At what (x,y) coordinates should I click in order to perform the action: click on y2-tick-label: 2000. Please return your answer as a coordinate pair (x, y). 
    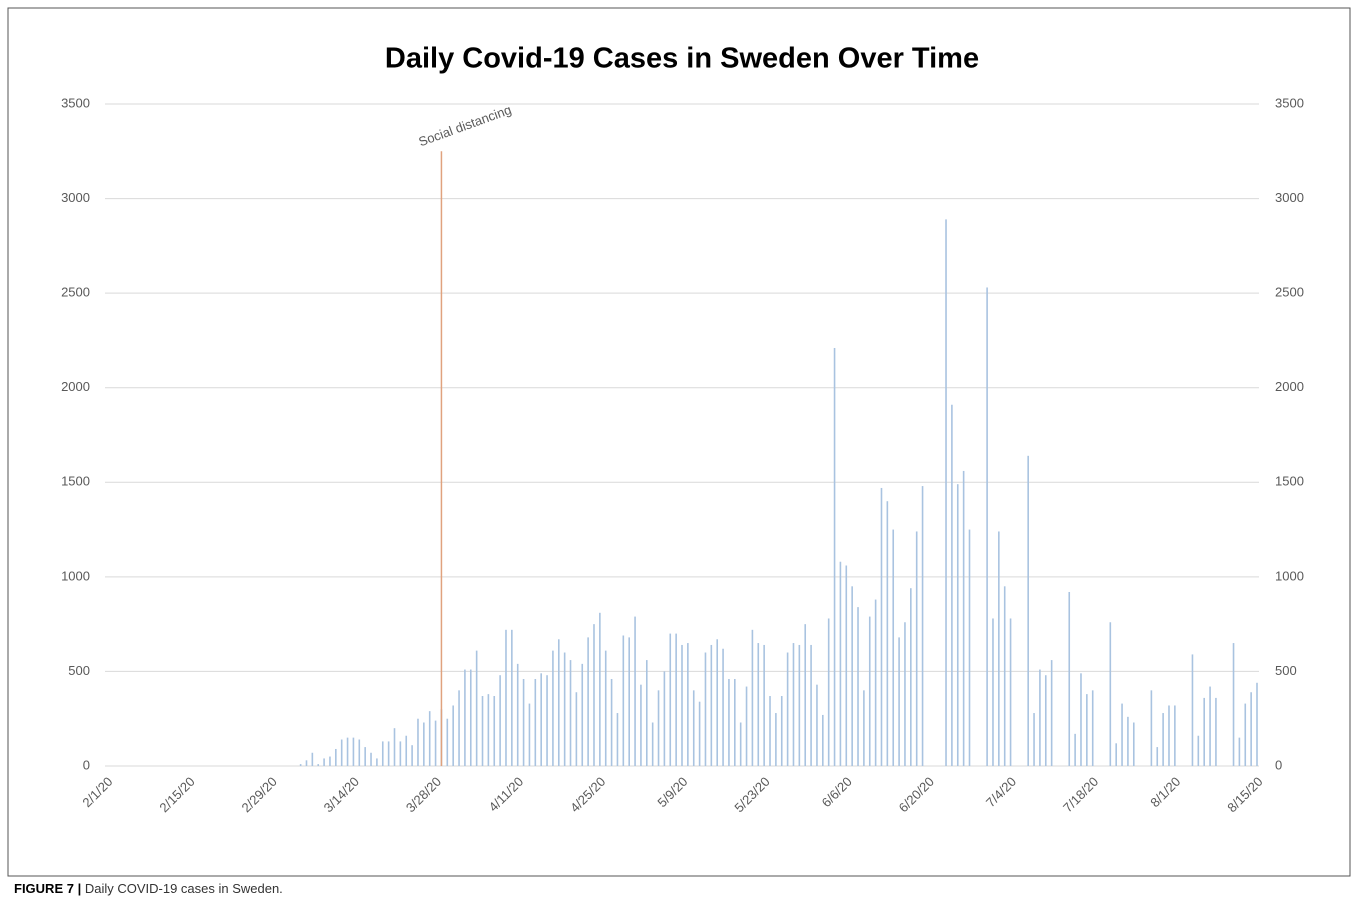
    Looking at the image, I should click on (1289, 386).